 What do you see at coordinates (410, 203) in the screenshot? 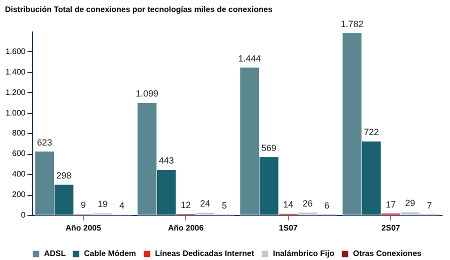
I see `data-label: 29` at bounding box center [410, 203].